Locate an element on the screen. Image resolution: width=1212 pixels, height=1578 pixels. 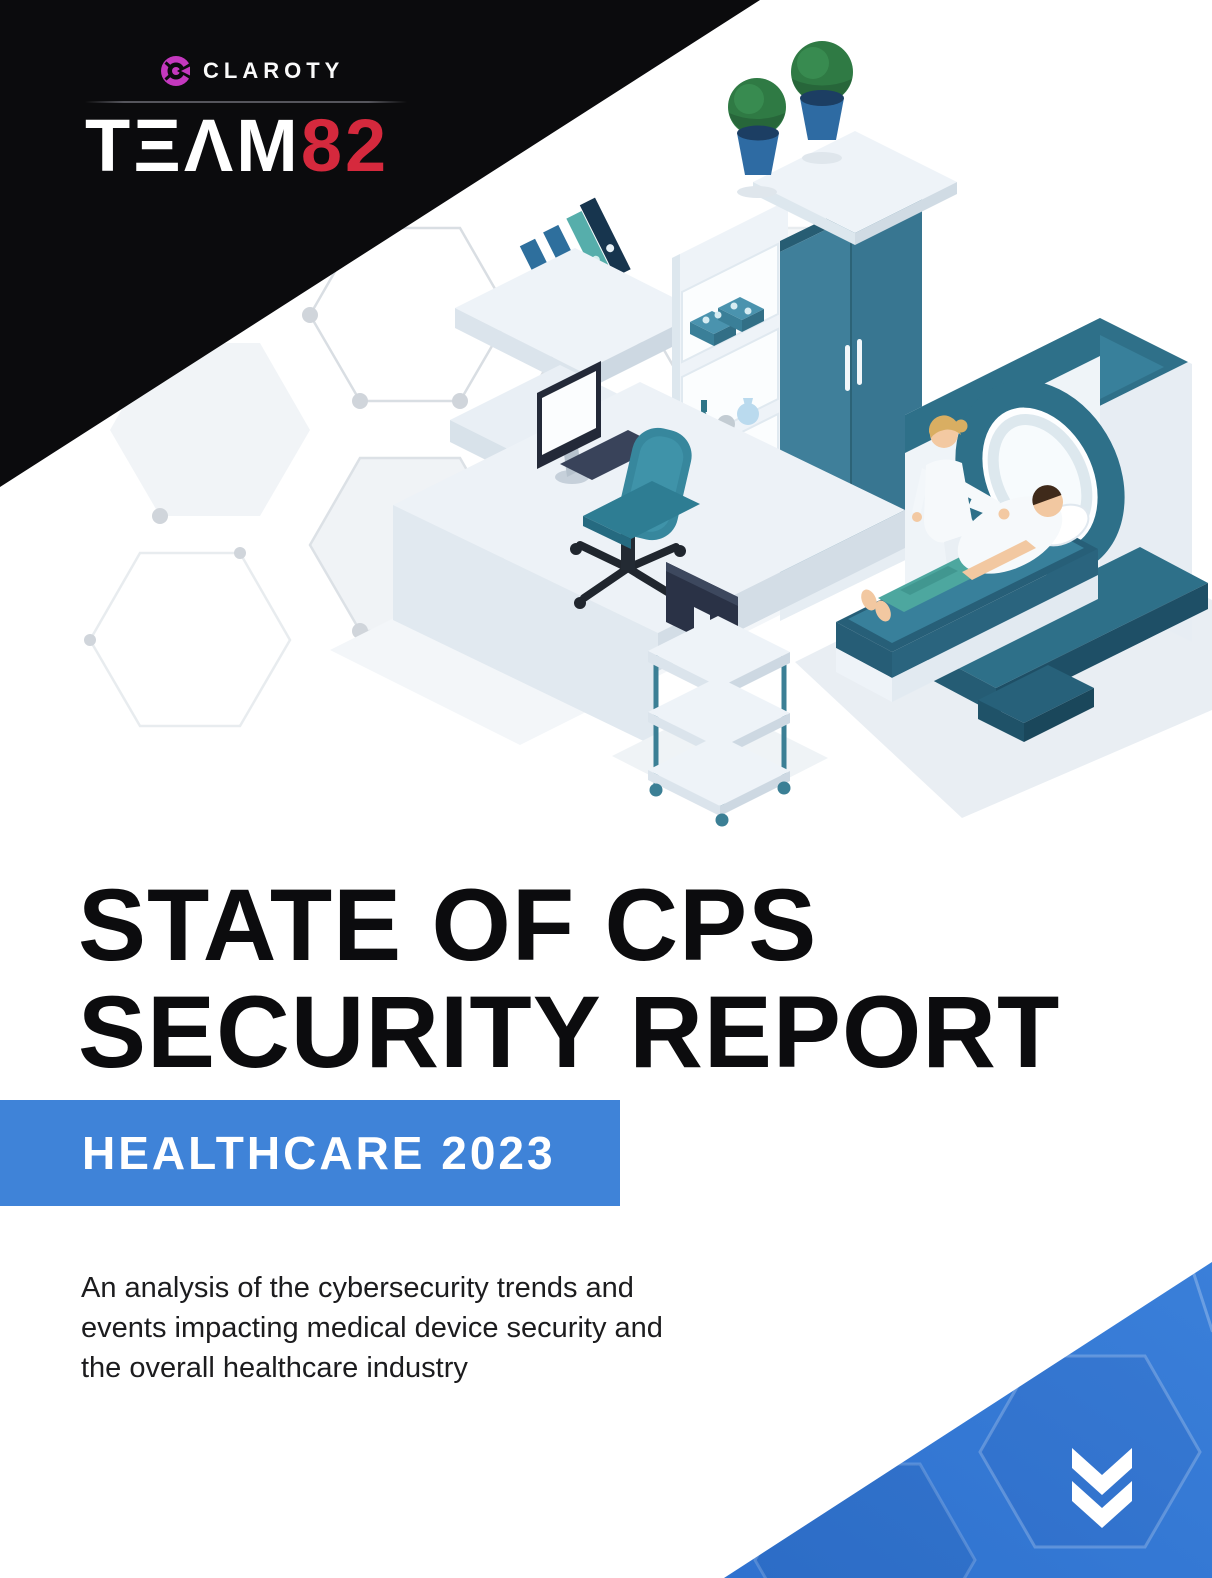
team82-wordmark: TΞΛM82 is located at coordinates (255, 146).